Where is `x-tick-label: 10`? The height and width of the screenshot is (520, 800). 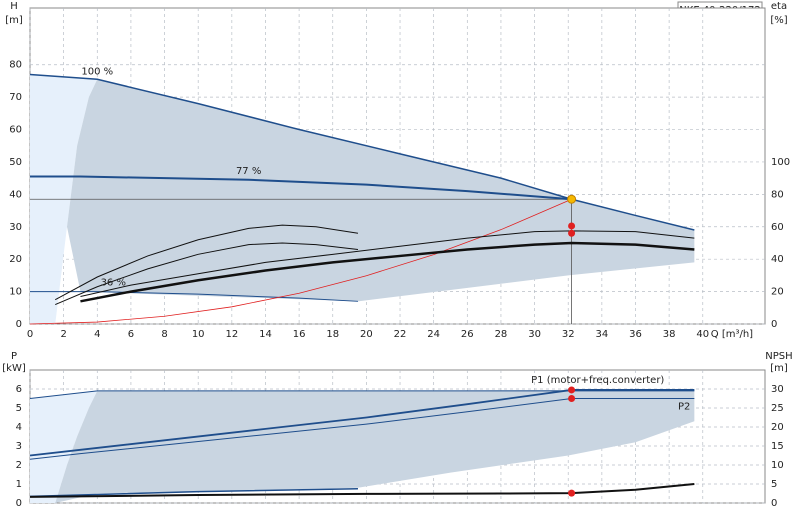
x-tick-label: 10 is located at coordinates (198, 334).